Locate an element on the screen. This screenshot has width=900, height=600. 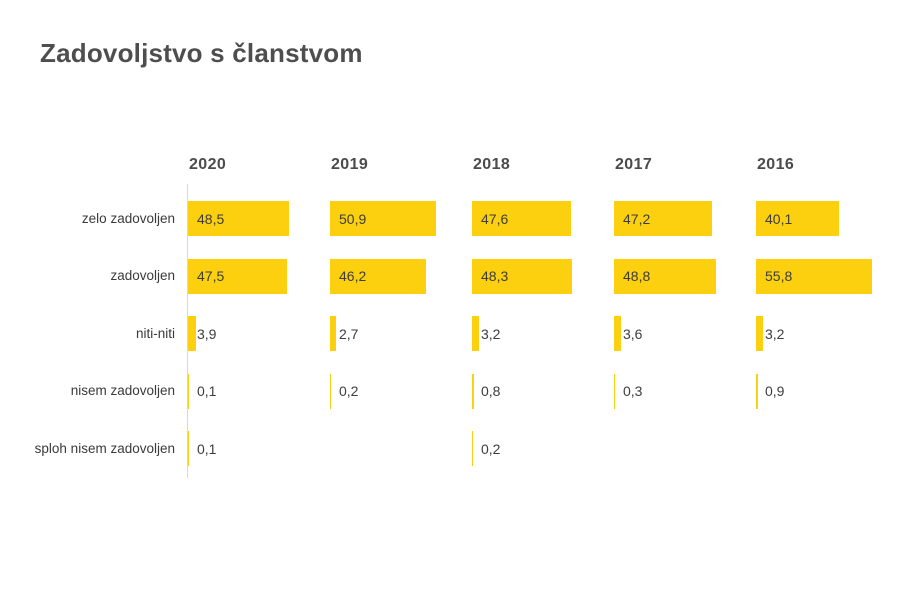
category-label: nisem zadovoljen is located at coordinates (122, 390).